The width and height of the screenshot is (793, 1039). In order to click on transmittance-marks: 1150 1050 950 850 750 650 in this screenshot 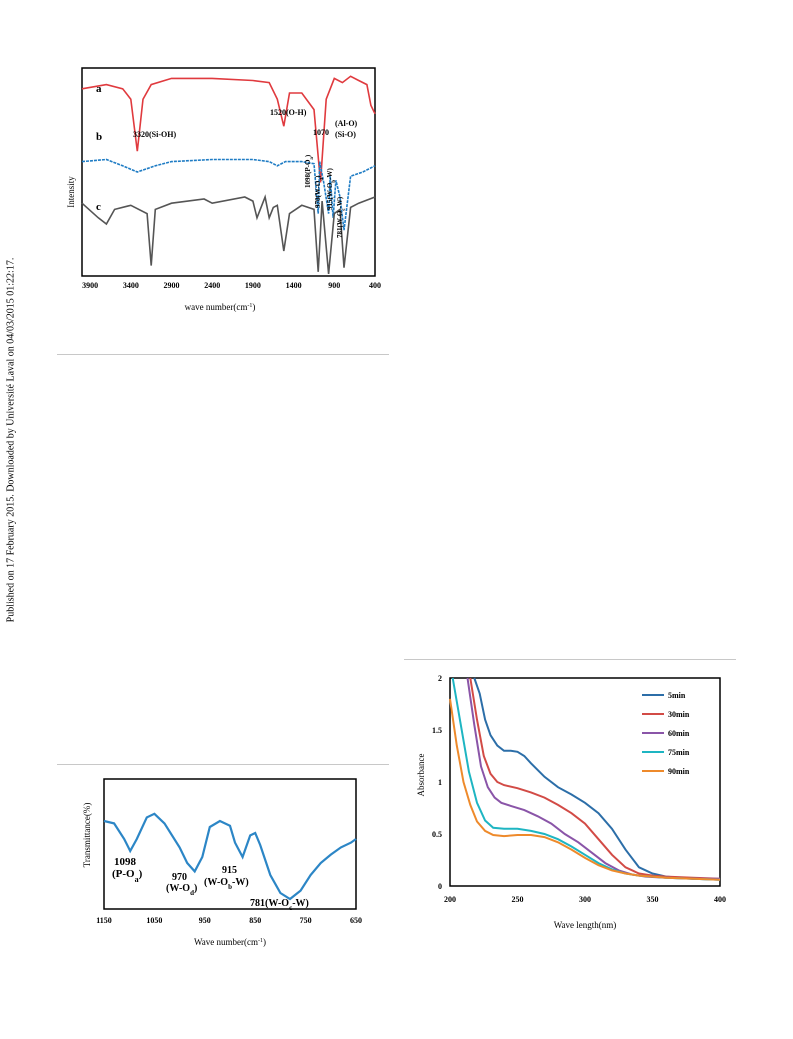, I will do `click(229, 868)`.